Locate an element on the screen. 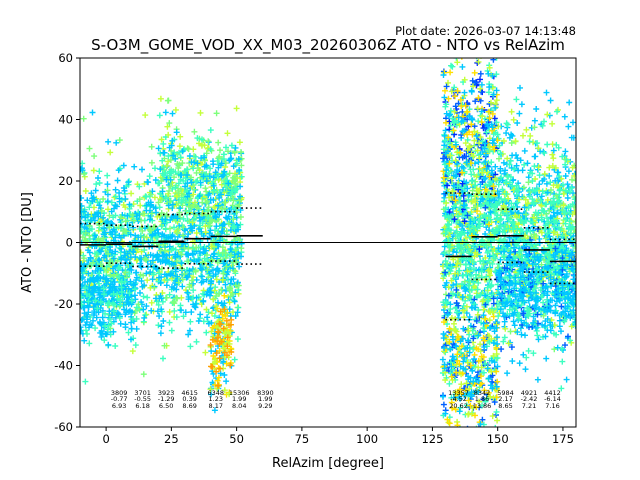 This screenshot has height=480, width=640. plot-date: Plot date: 2026-03-07 14:13:48 is located at coordinates (485, 31).